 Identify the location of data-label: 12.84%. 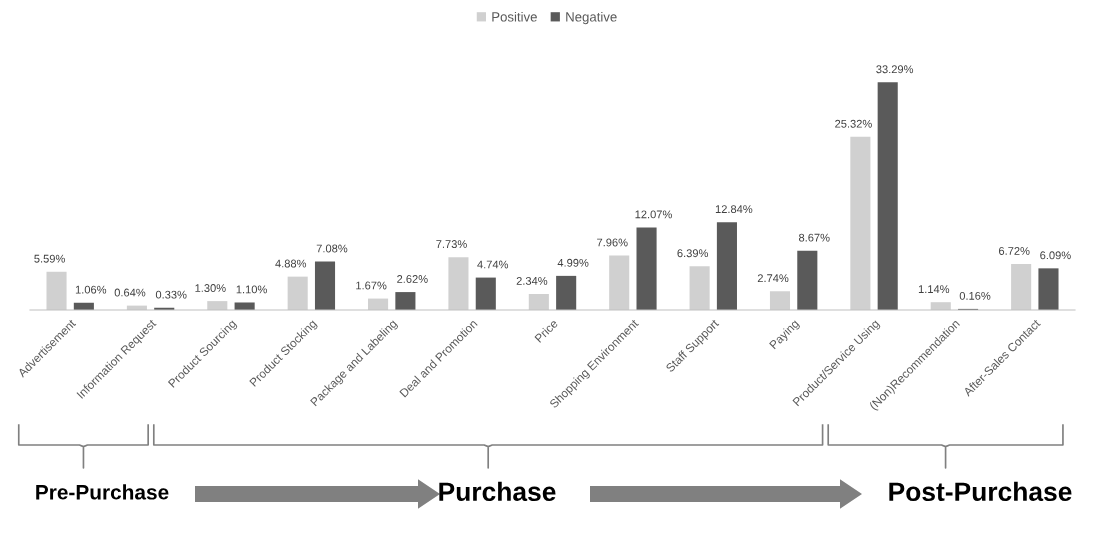
(734, 209).